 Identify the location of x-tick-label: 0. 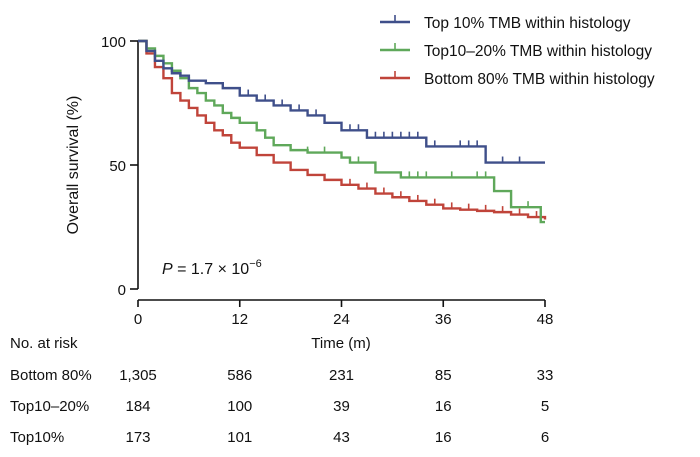
(138, 319).